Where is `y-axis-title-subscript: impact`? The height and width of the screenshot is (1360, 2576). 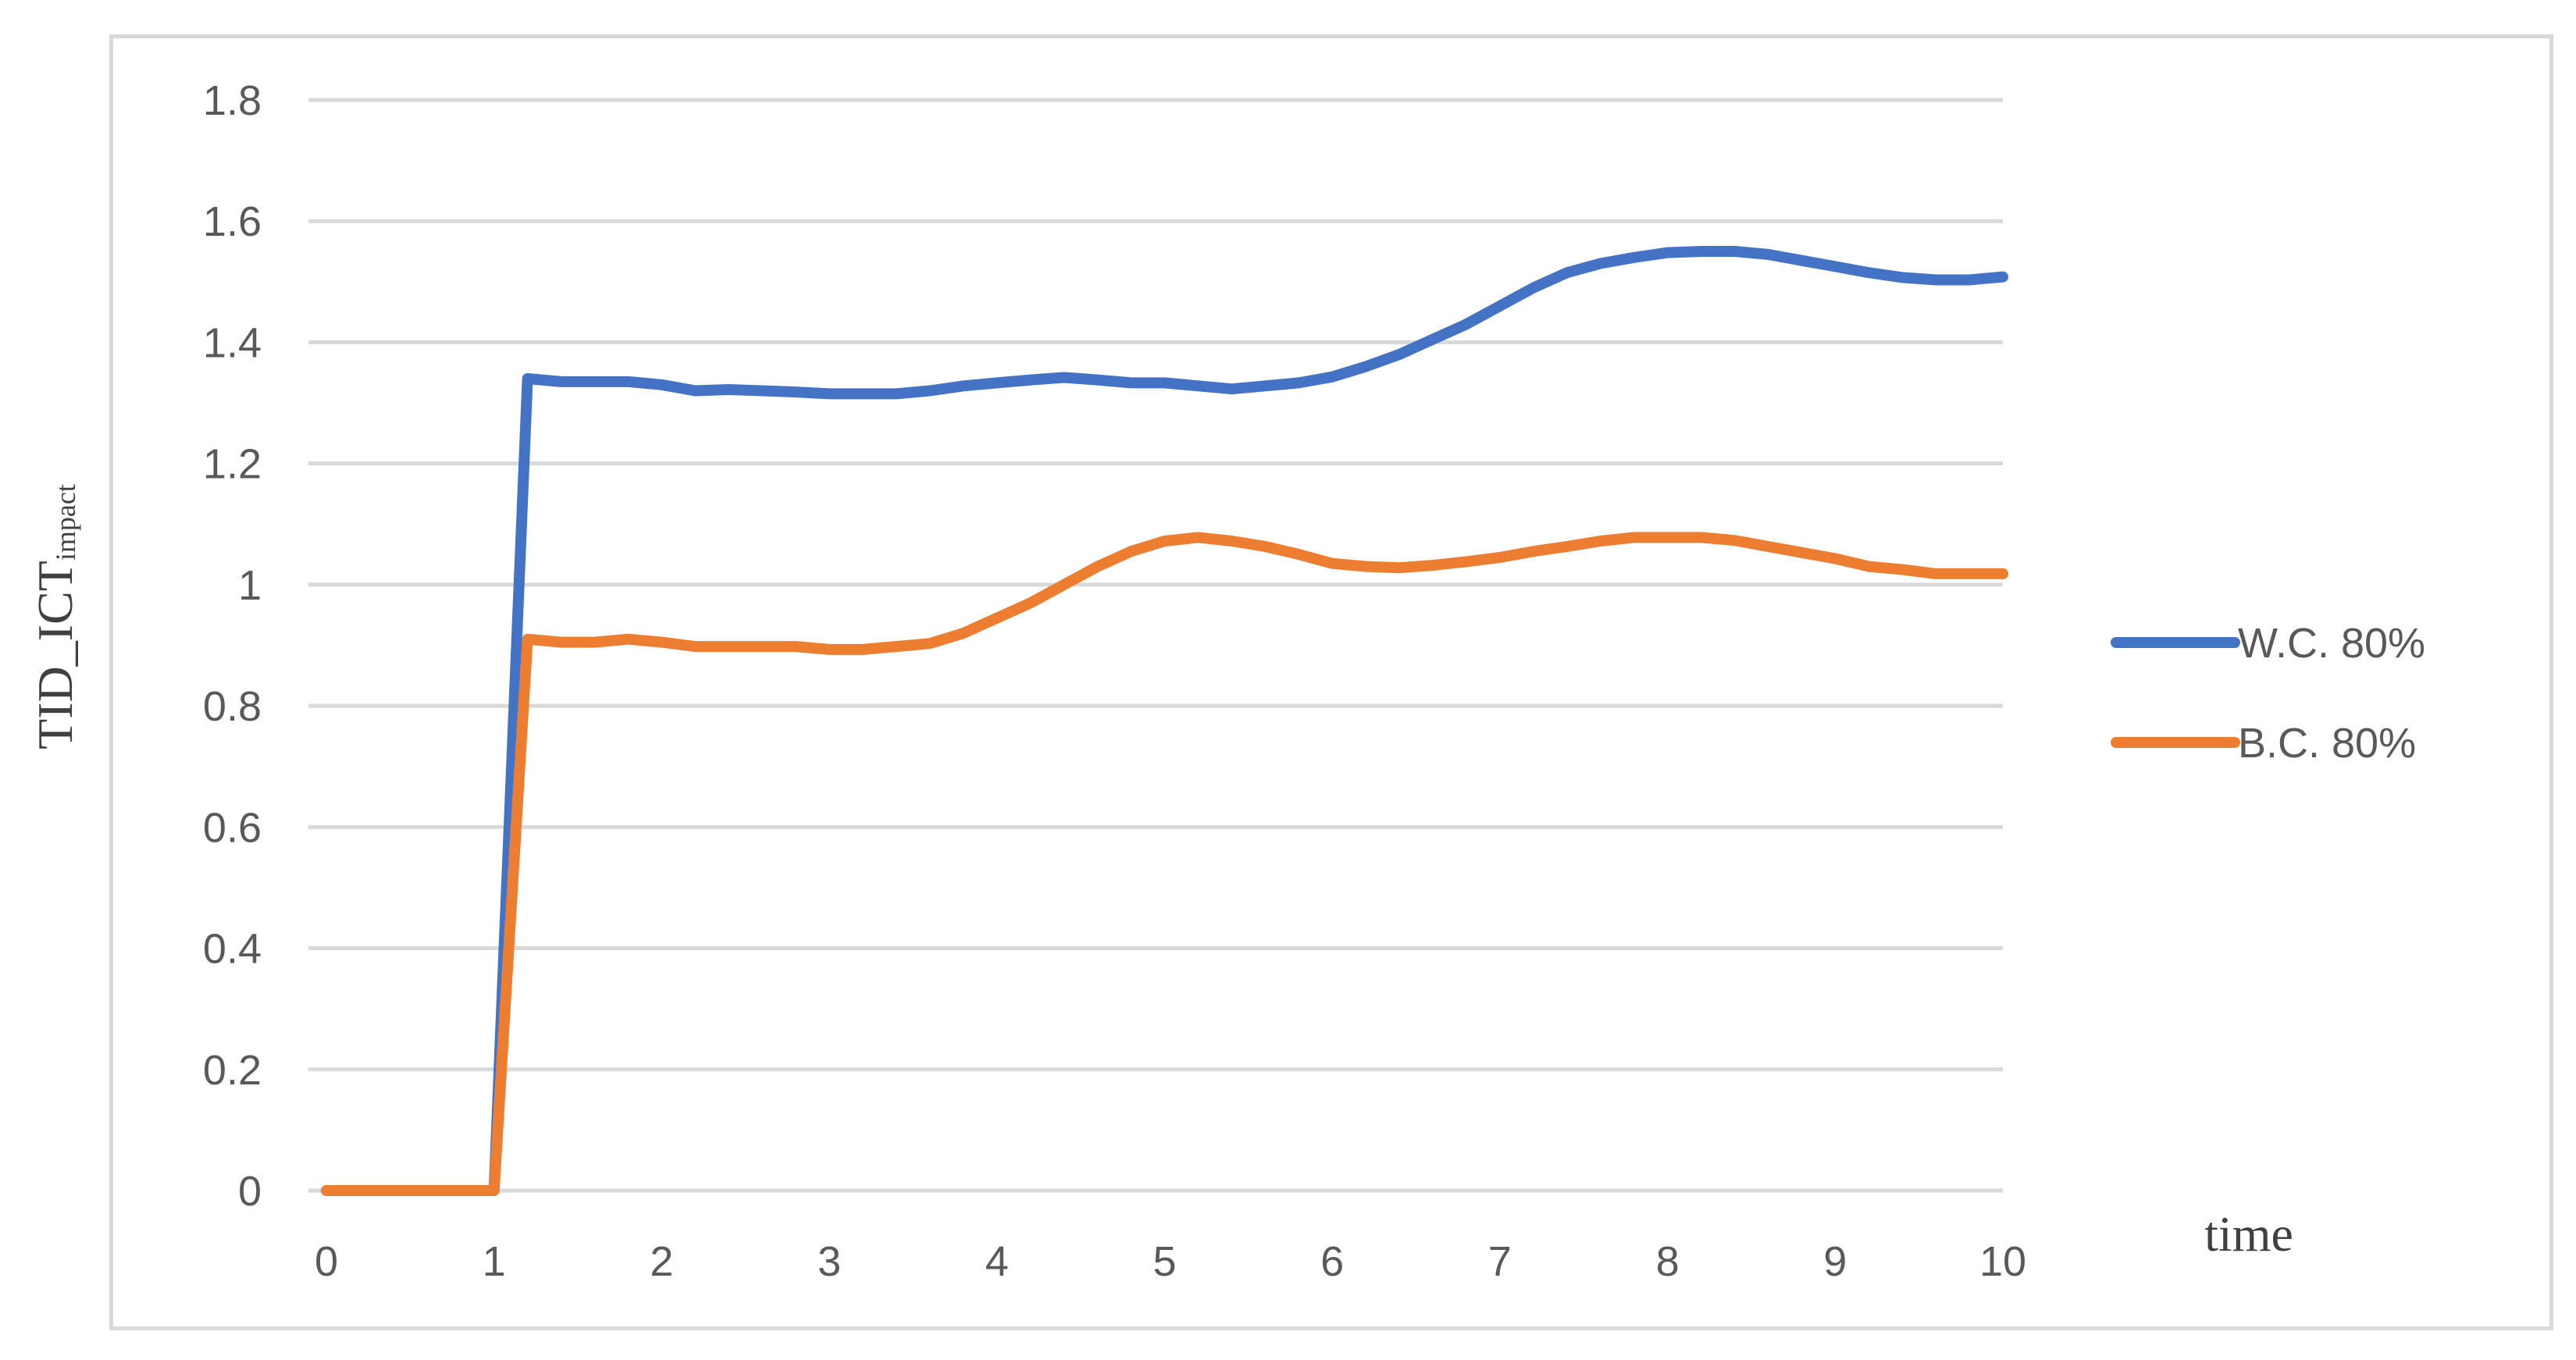
y-axis-title-subscript: impact is located at coordinates (65, 522).